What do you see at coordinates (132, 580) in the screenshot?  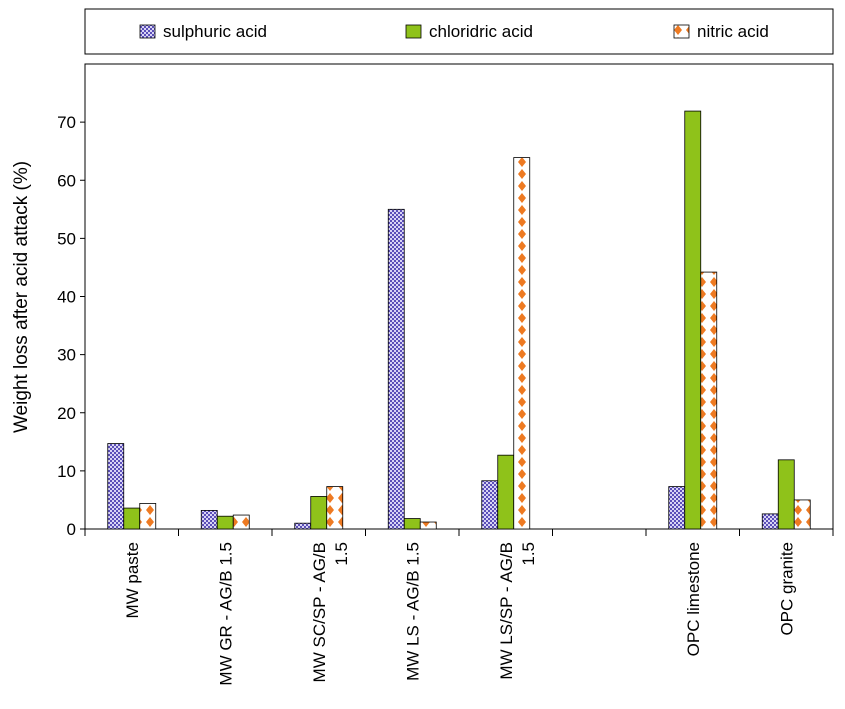 I see `x-tick-label: MW paste` at bounding box center [132, 580].